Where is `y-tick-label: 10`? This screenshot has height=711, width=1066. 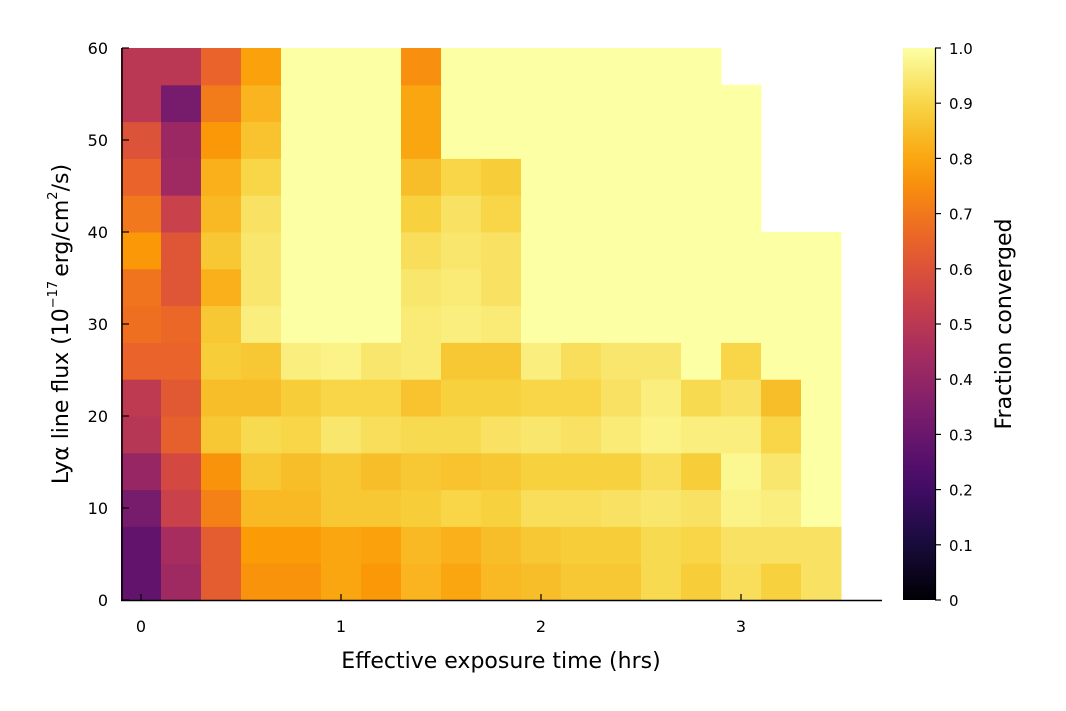
y-tick-label: 10 is located at coordinates (98, 508).